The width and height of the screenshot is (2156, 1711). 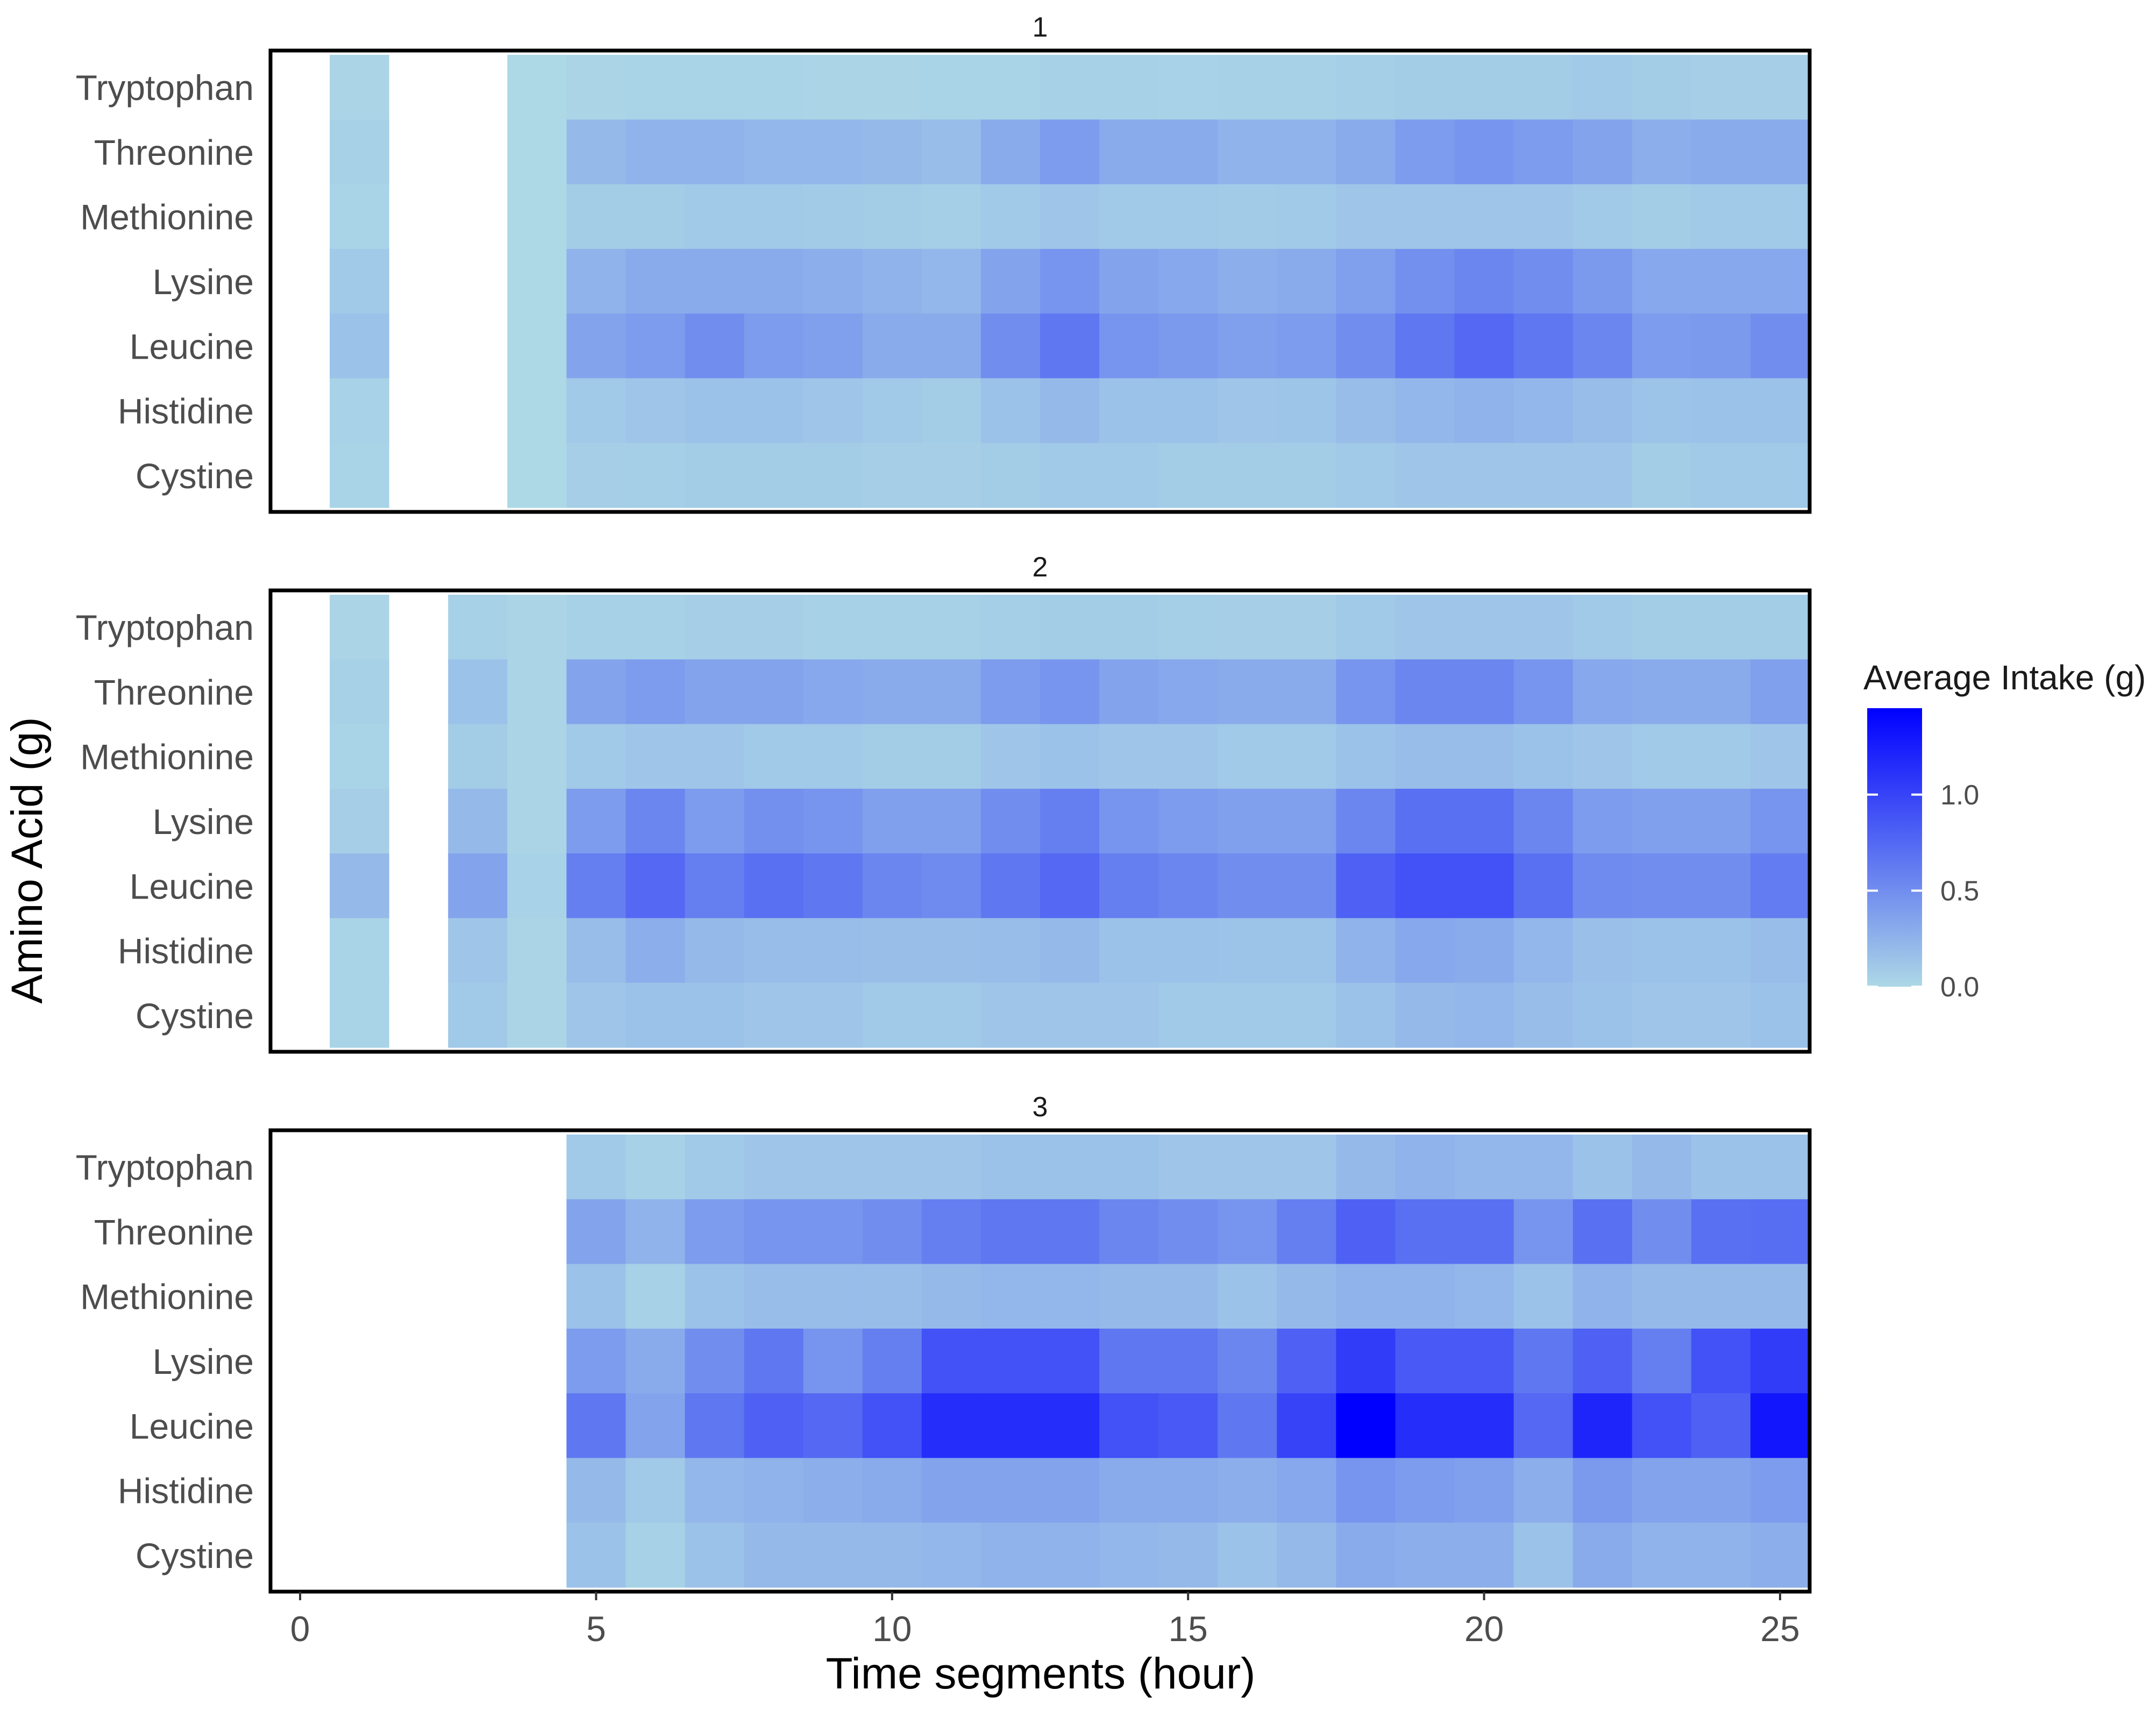 What do you see at coordinates (596, 1629) in the screenshot?
I see `x-tick-label: 5` at bounding box center [596, 1629].